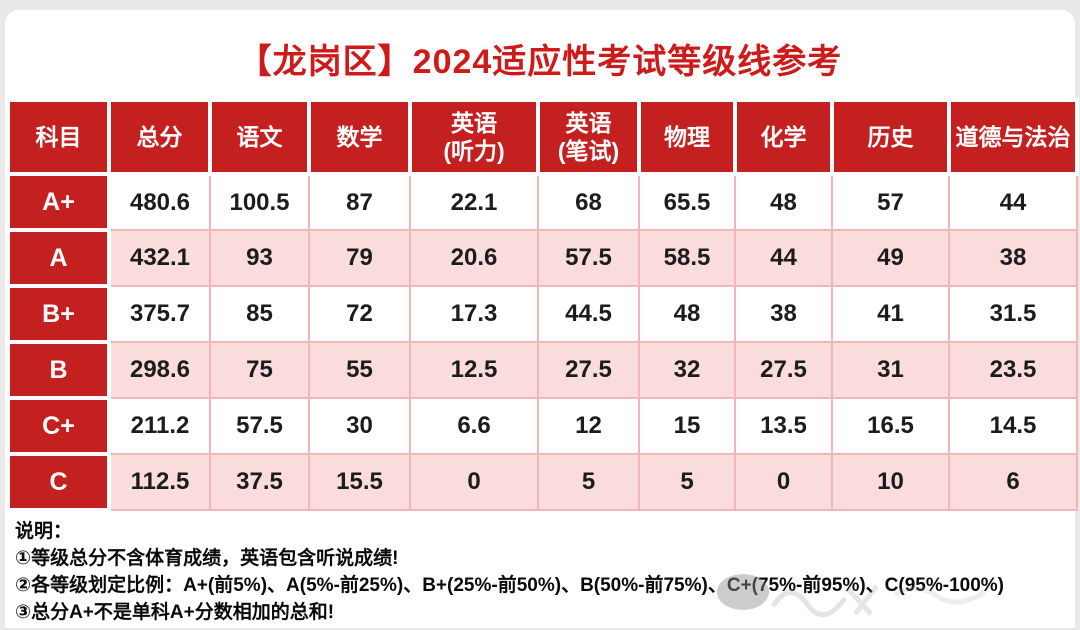 The width and height of the screenshot is (1080, 630). I want to click on column-header: 历史, so click(890, 137).